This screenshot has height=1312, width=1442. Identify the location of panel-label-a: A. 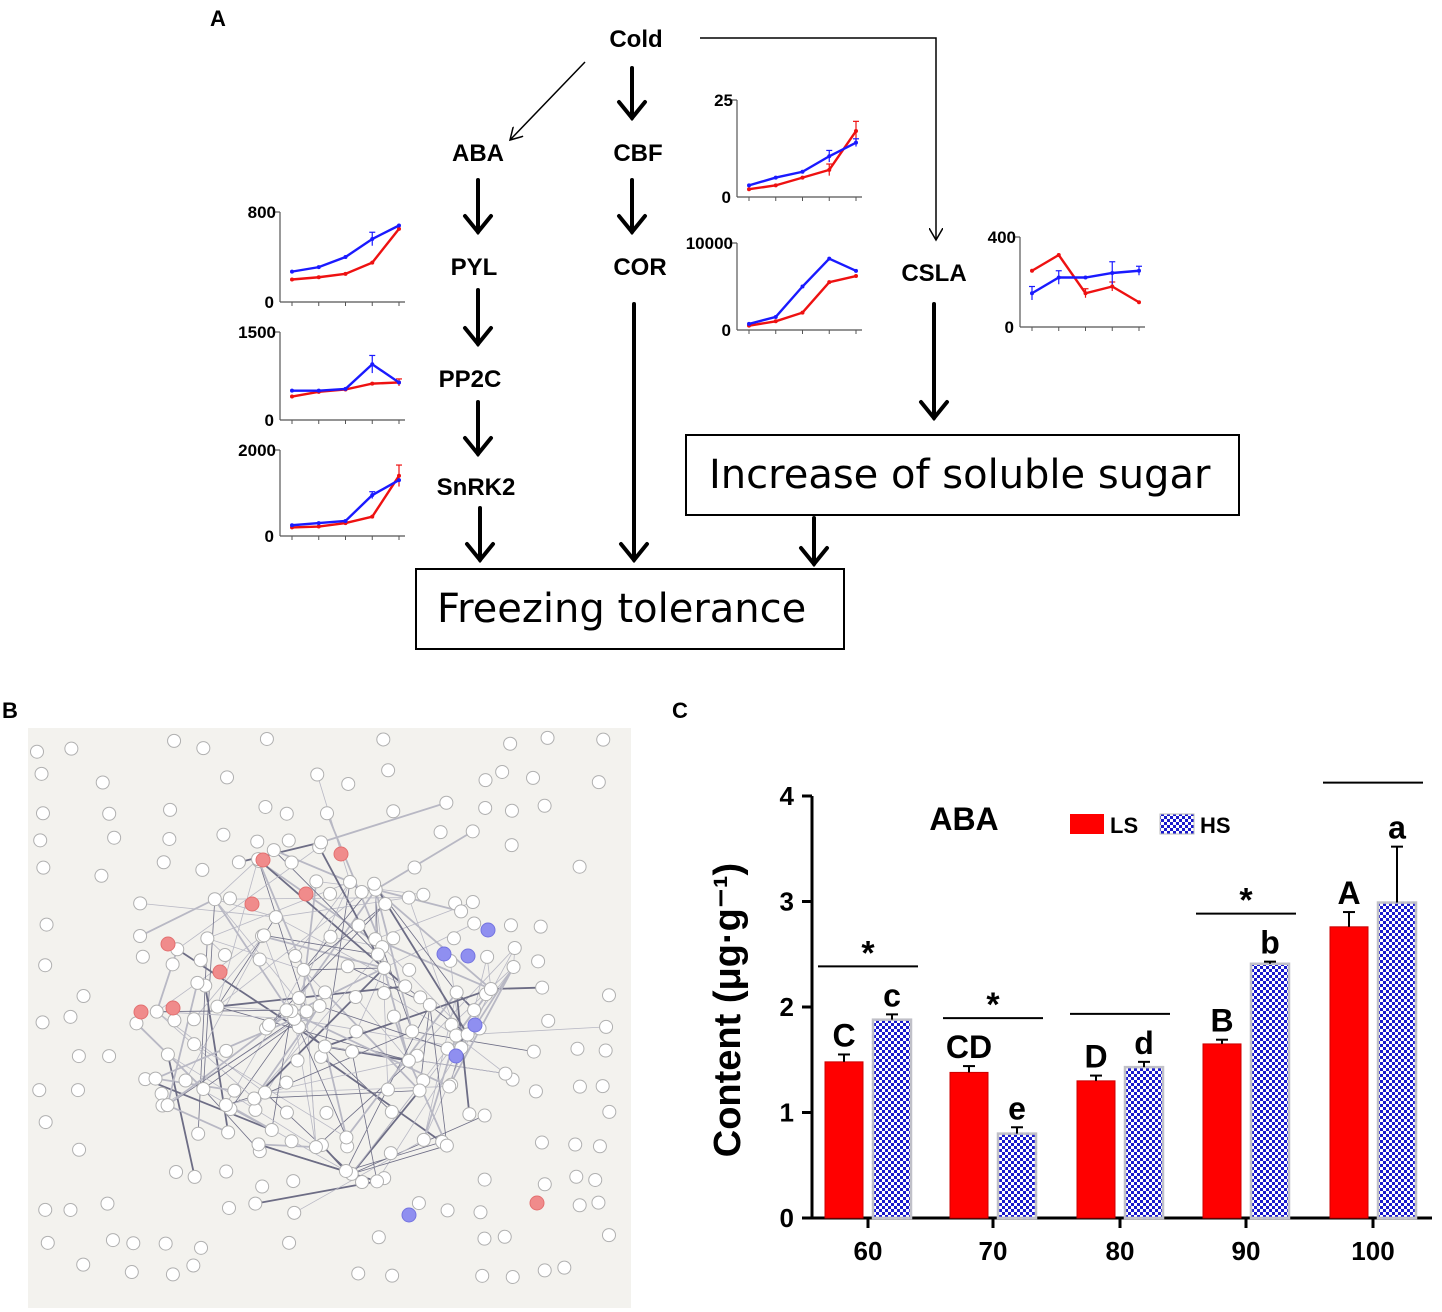
(218, 18).